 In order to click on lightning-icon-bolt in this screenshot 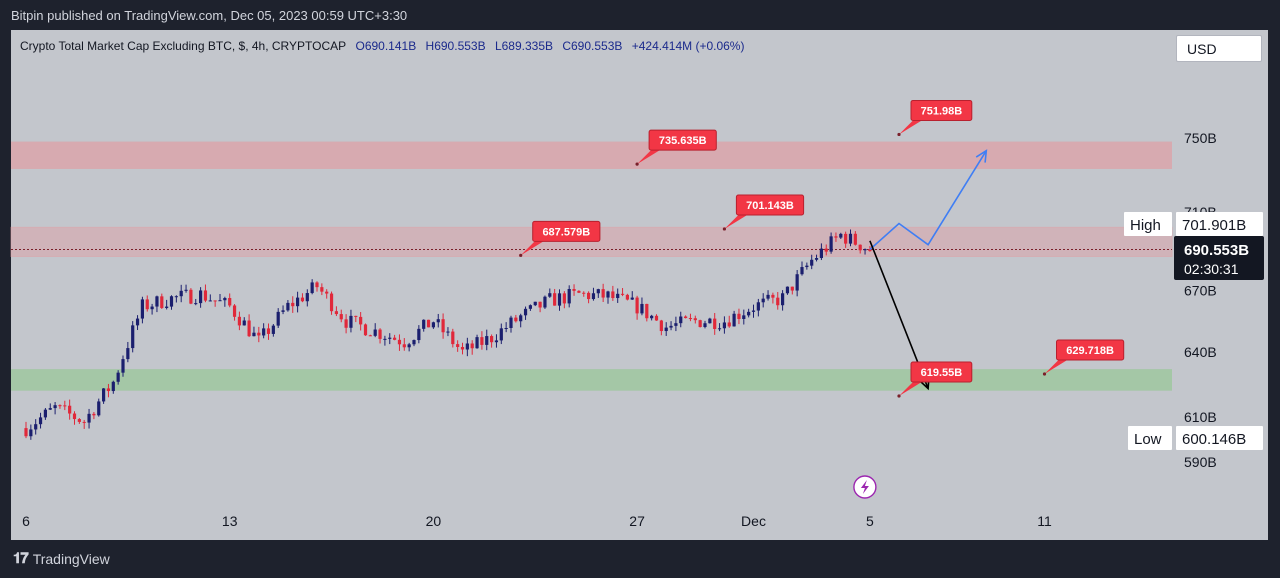, I will do `click(864, 487)`.